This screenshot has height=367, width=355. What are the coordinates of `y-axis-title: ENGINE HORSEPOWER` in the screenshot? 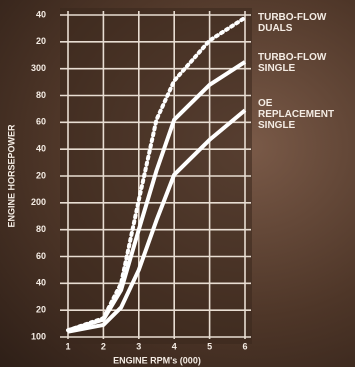 It's located at (11, 176).